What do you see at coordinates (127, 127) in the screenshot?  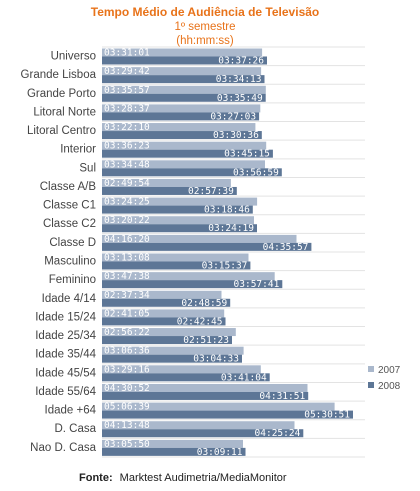 I see `value-label-2007: 03:22:10` at bounding box center [127, 127].